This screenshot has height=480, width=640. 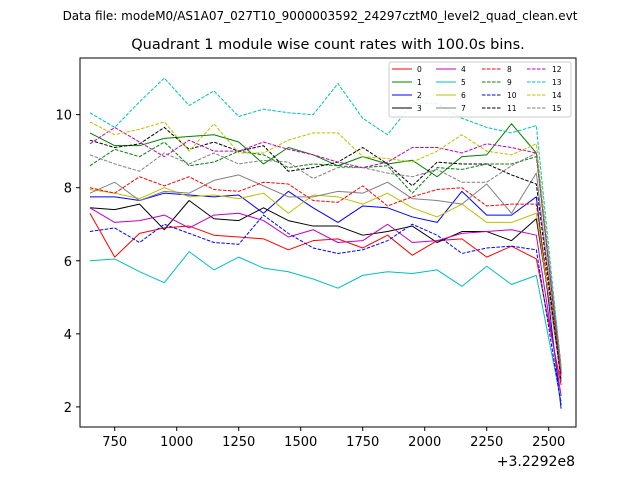 I want to click on legend-frame, so click(x=480, y=89).